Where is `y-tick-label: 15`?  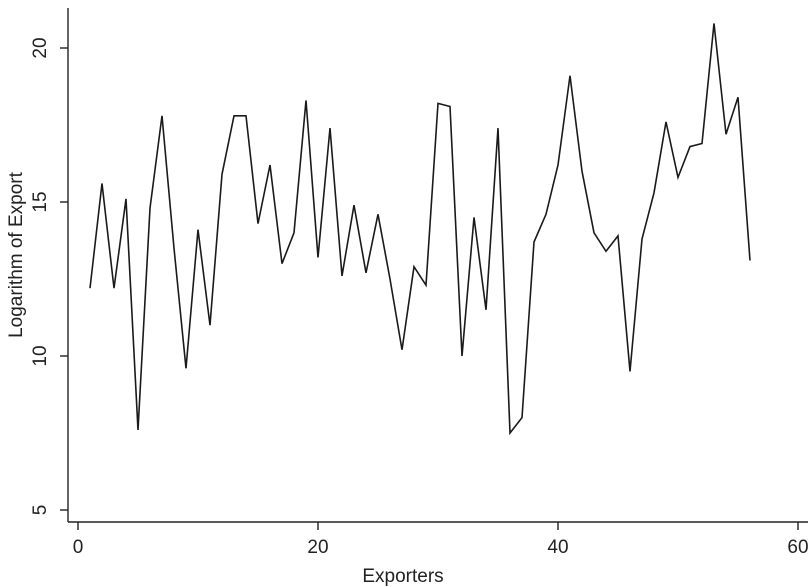 y-tick-label: 15 is located at coordinates (40, 201).